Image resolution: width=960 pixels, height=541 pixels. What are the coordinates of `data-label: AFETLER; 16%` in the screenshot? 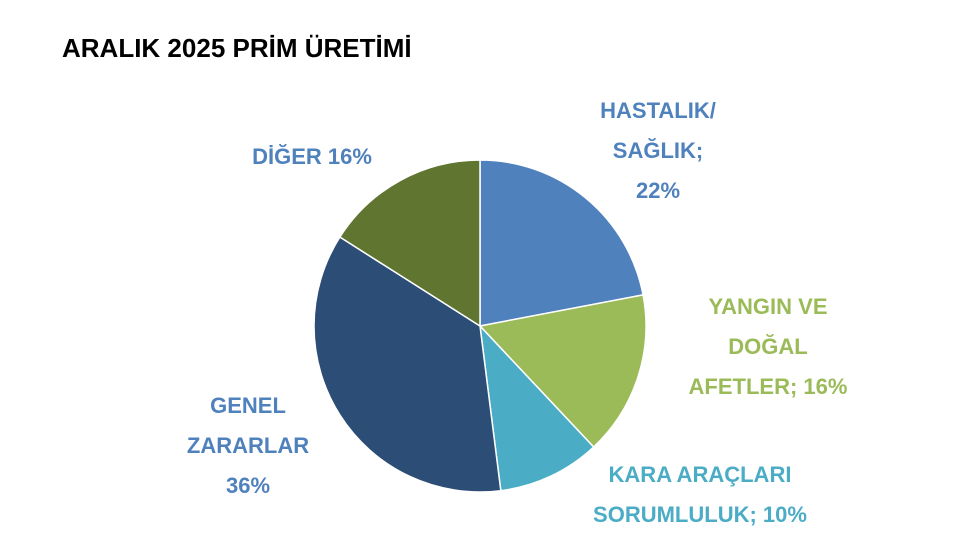 It's located at (768, 386).